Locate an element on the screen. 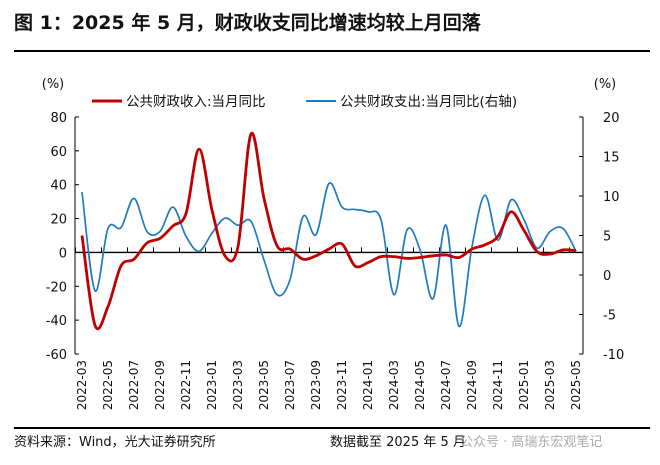 This screenshot has width=660, height=465. title-rule is located at coordinates (332, 51).